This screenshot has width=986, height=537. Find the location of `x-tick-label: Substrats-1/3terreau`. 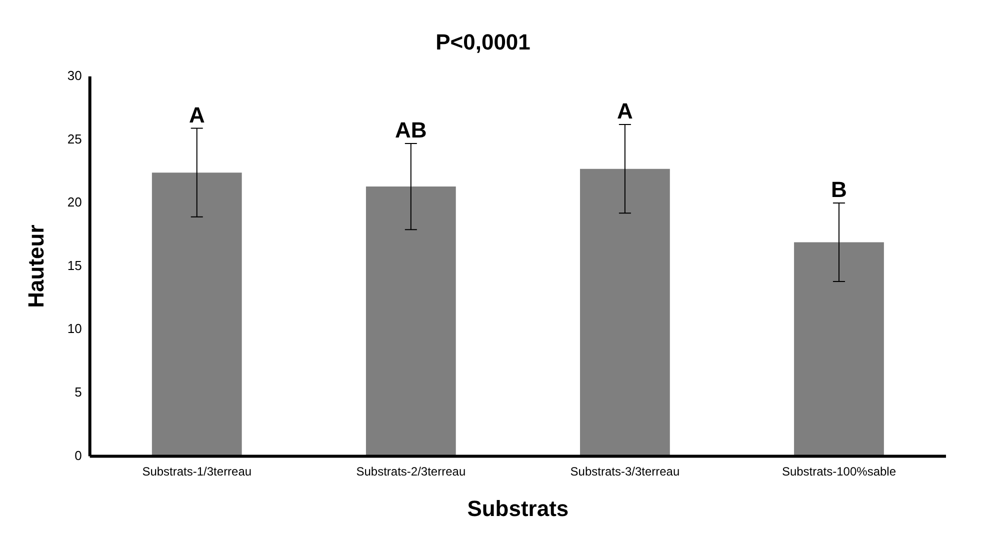

x-tick-label: Substrats-1/3terreau is located at coordinates (197, 471).